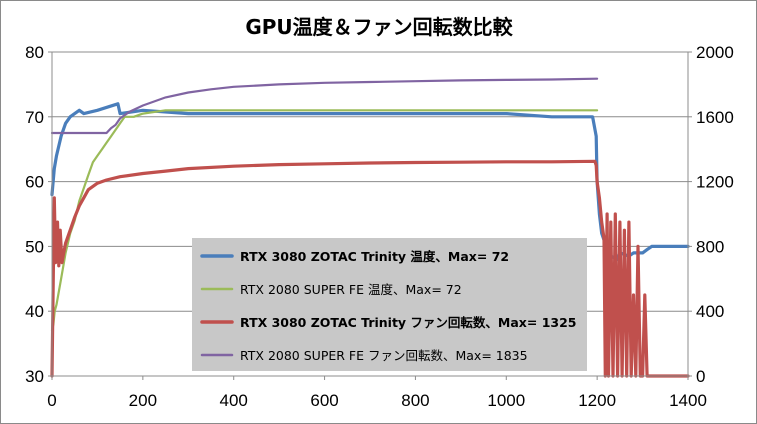 The image size is (757, 424). What do you see at coordinates (34, 376) in the screenshot?
I see `left-tick-label-0: 30` at bounding box center [34, 376].